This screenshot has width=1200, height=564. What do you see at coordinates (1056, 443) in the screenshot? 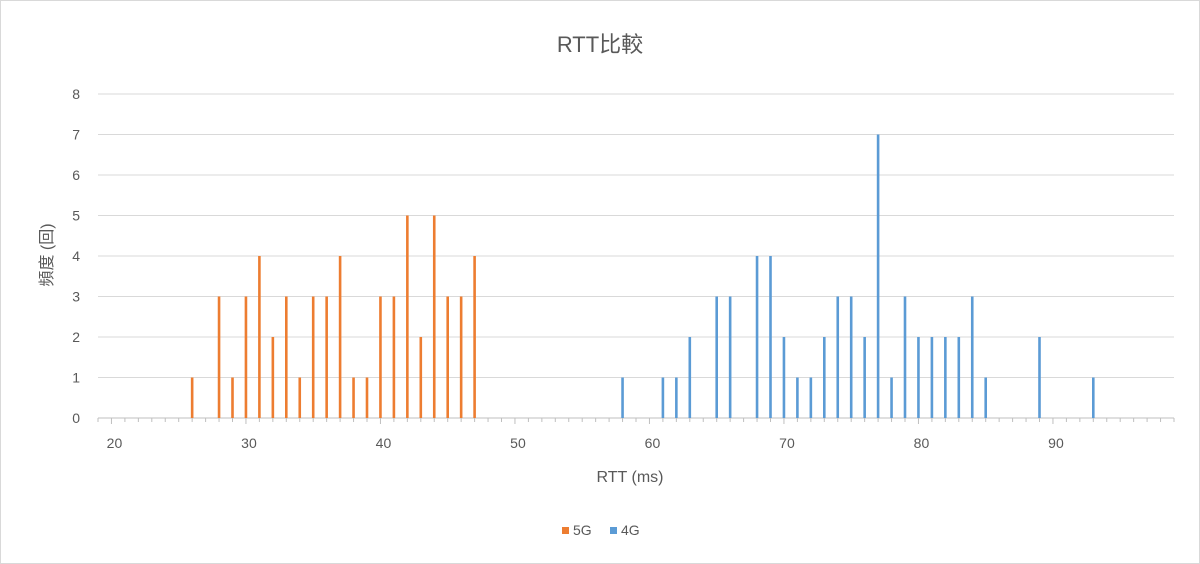
I see `x-tick-label: 90` at bounding box center [1056, 443].